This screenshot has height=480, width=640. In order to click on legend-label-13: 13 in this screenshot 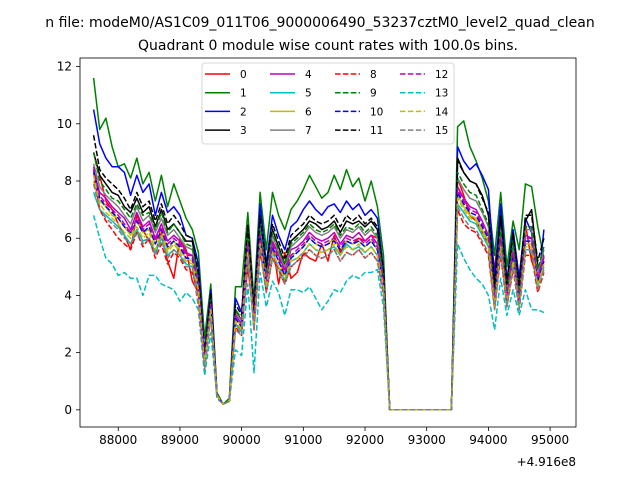, I will do `click(441, 94)`.